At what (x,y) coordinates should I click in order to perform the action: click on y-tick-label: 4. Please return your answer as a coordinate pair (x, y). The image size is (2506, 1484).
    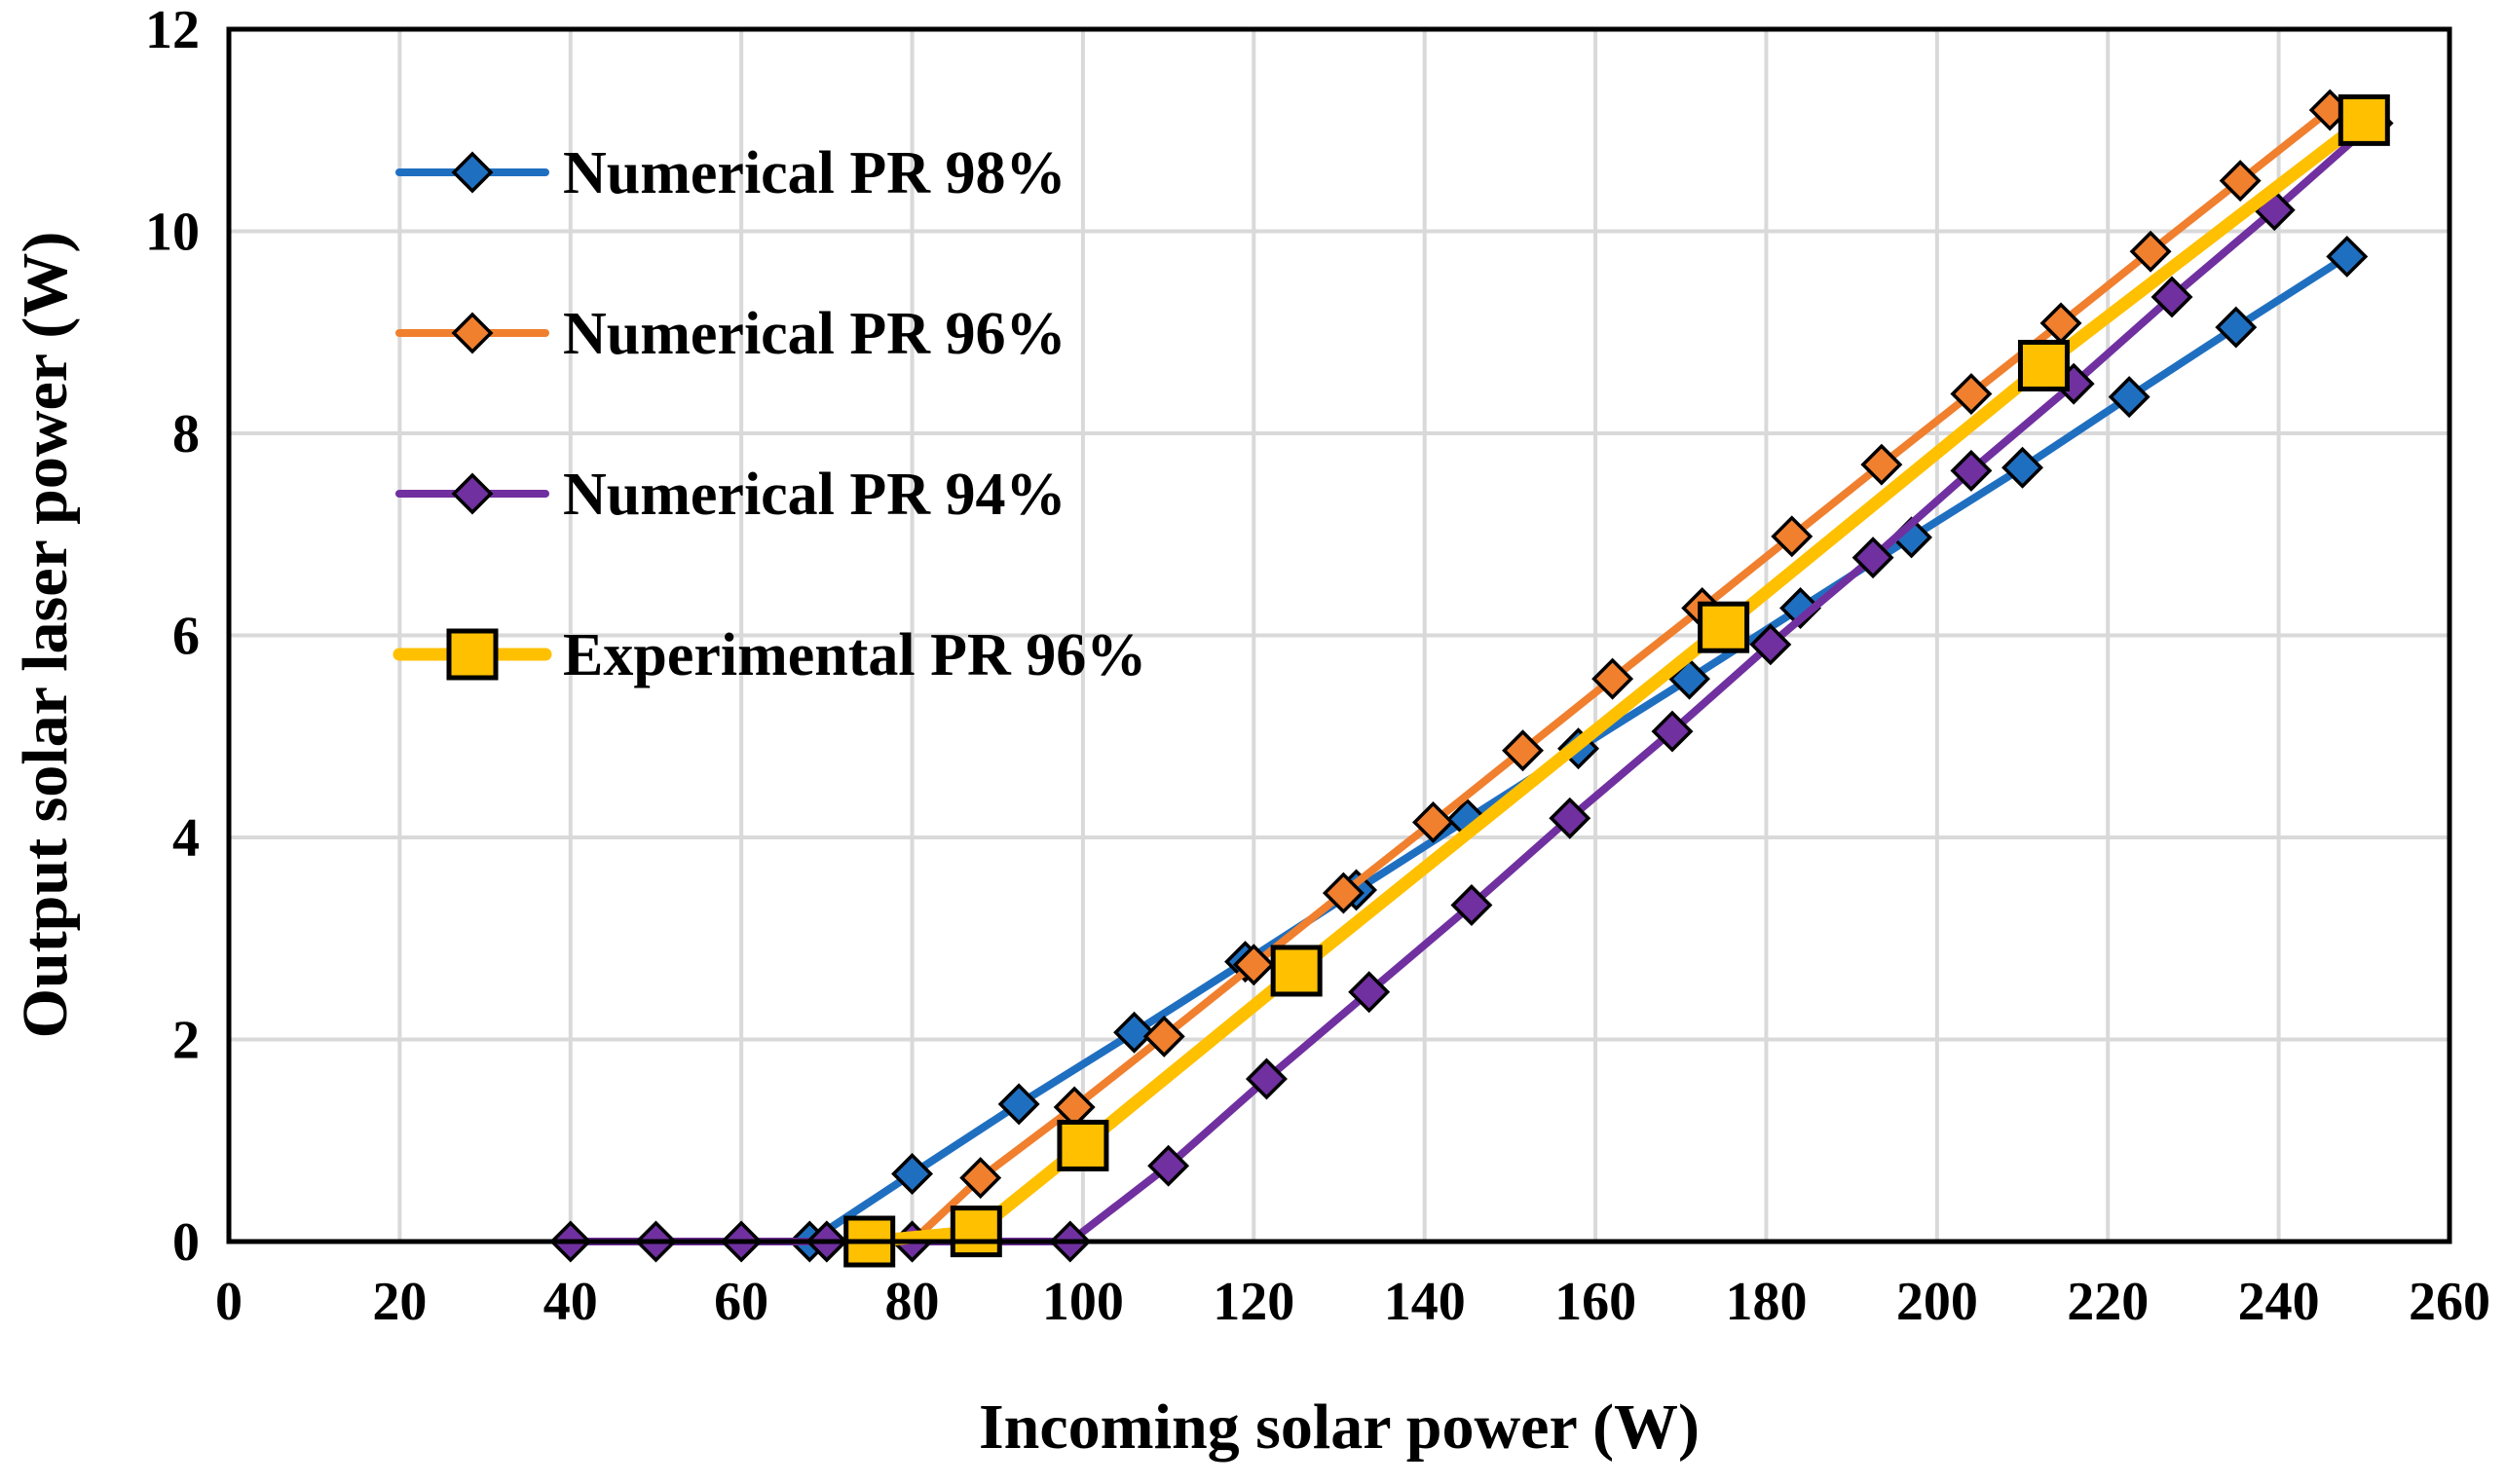
    Looking at the image, I should click on (186, 838).